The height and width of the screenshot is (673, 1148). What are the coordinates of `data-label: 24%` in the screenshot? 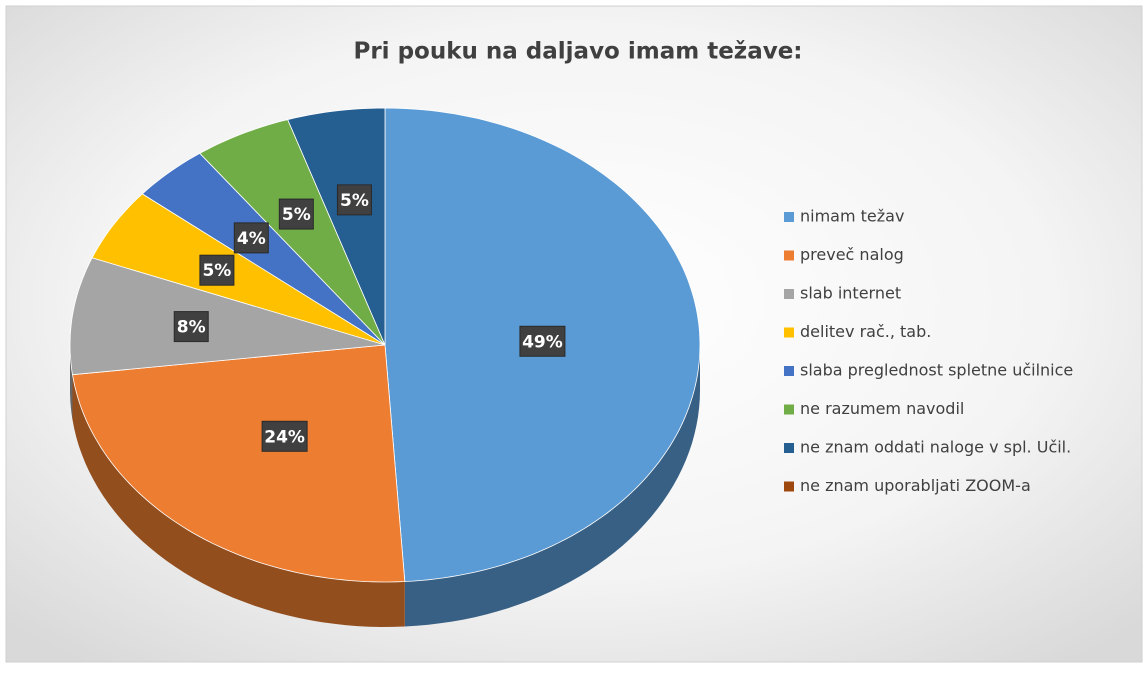 It's located at (284, 437).